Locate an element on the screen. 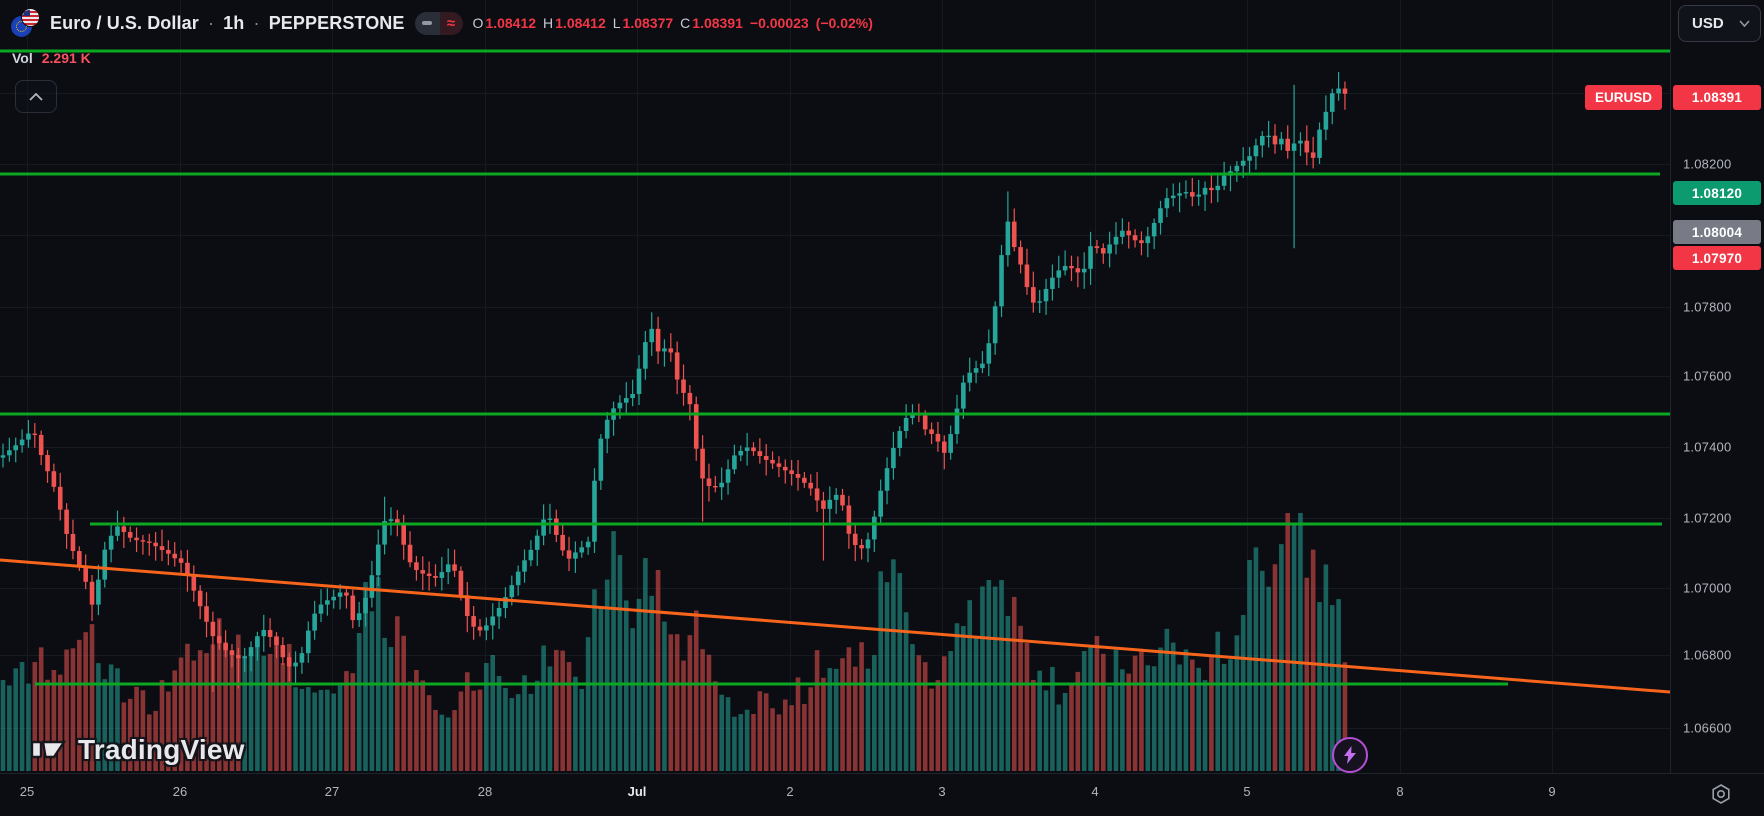 This screenshot has width=1764, height=816. scale-settings-button is located at coordinates (1721, 796).